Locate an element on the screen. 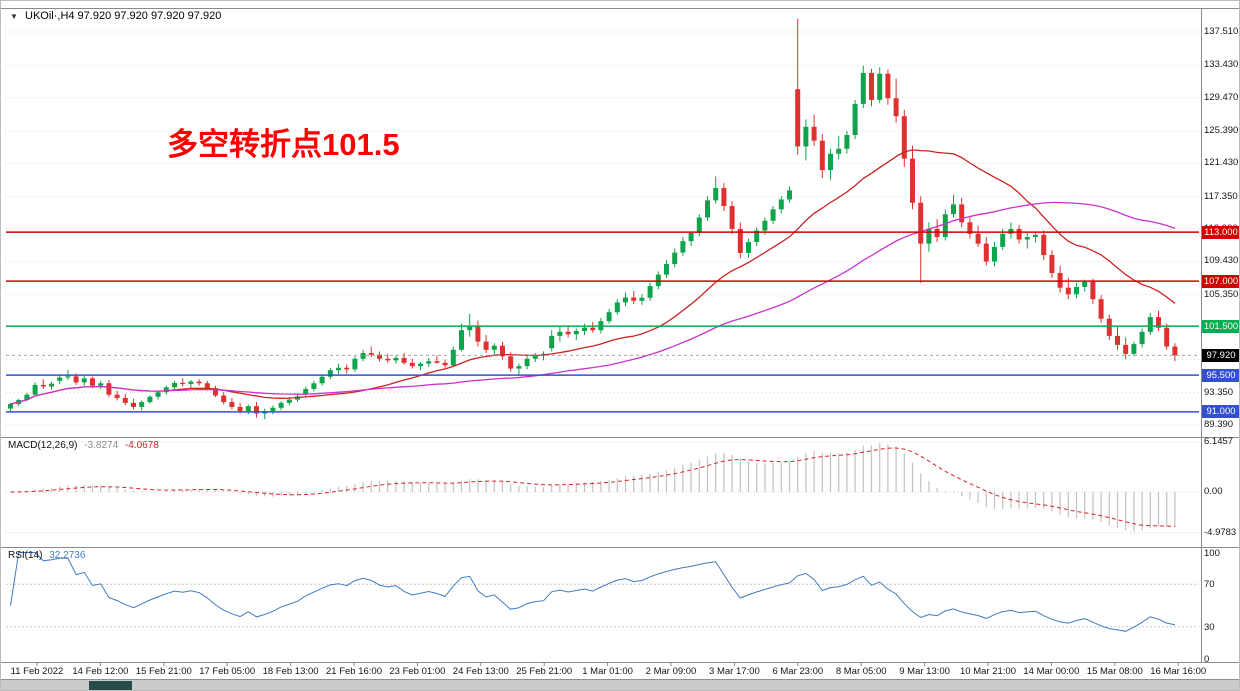 This screenshot has width=1240, height=691. rsi-axis-label: 30 is located at coordinates (1209, 627).